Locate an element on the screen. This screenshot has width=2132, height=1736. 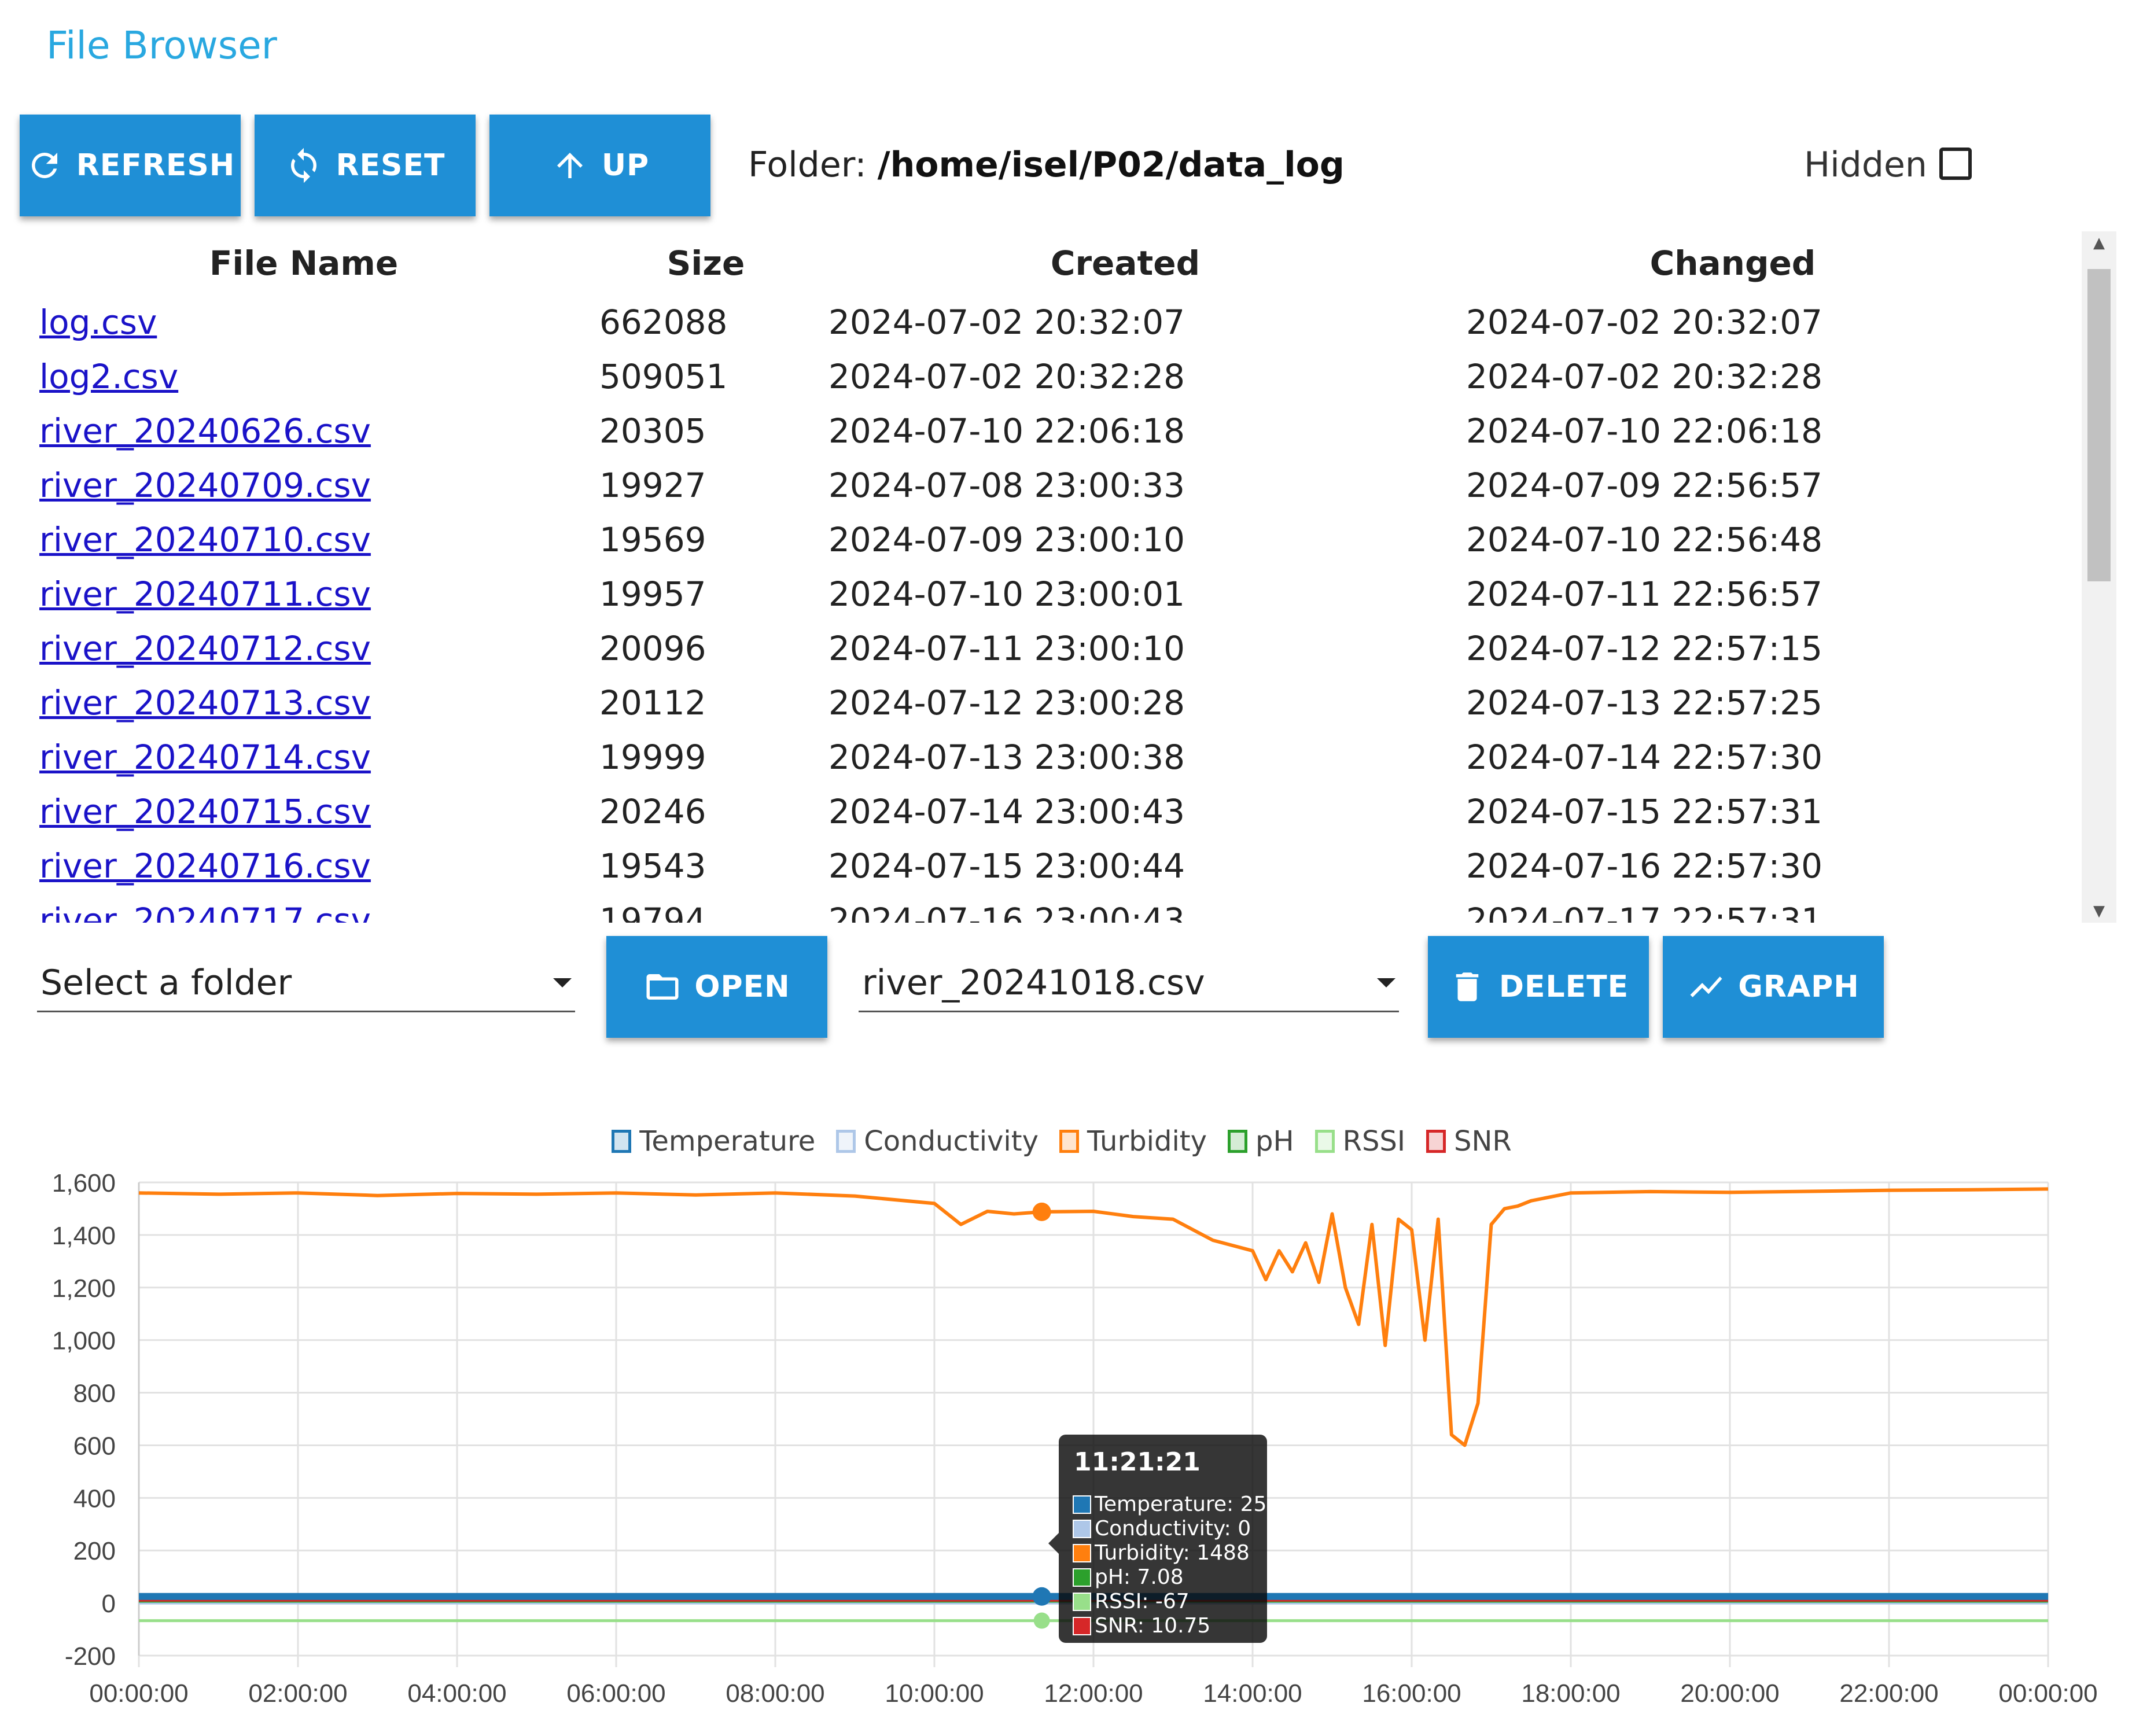
file-name-link-cell: log2.csv is located at coordinates (303, 376).